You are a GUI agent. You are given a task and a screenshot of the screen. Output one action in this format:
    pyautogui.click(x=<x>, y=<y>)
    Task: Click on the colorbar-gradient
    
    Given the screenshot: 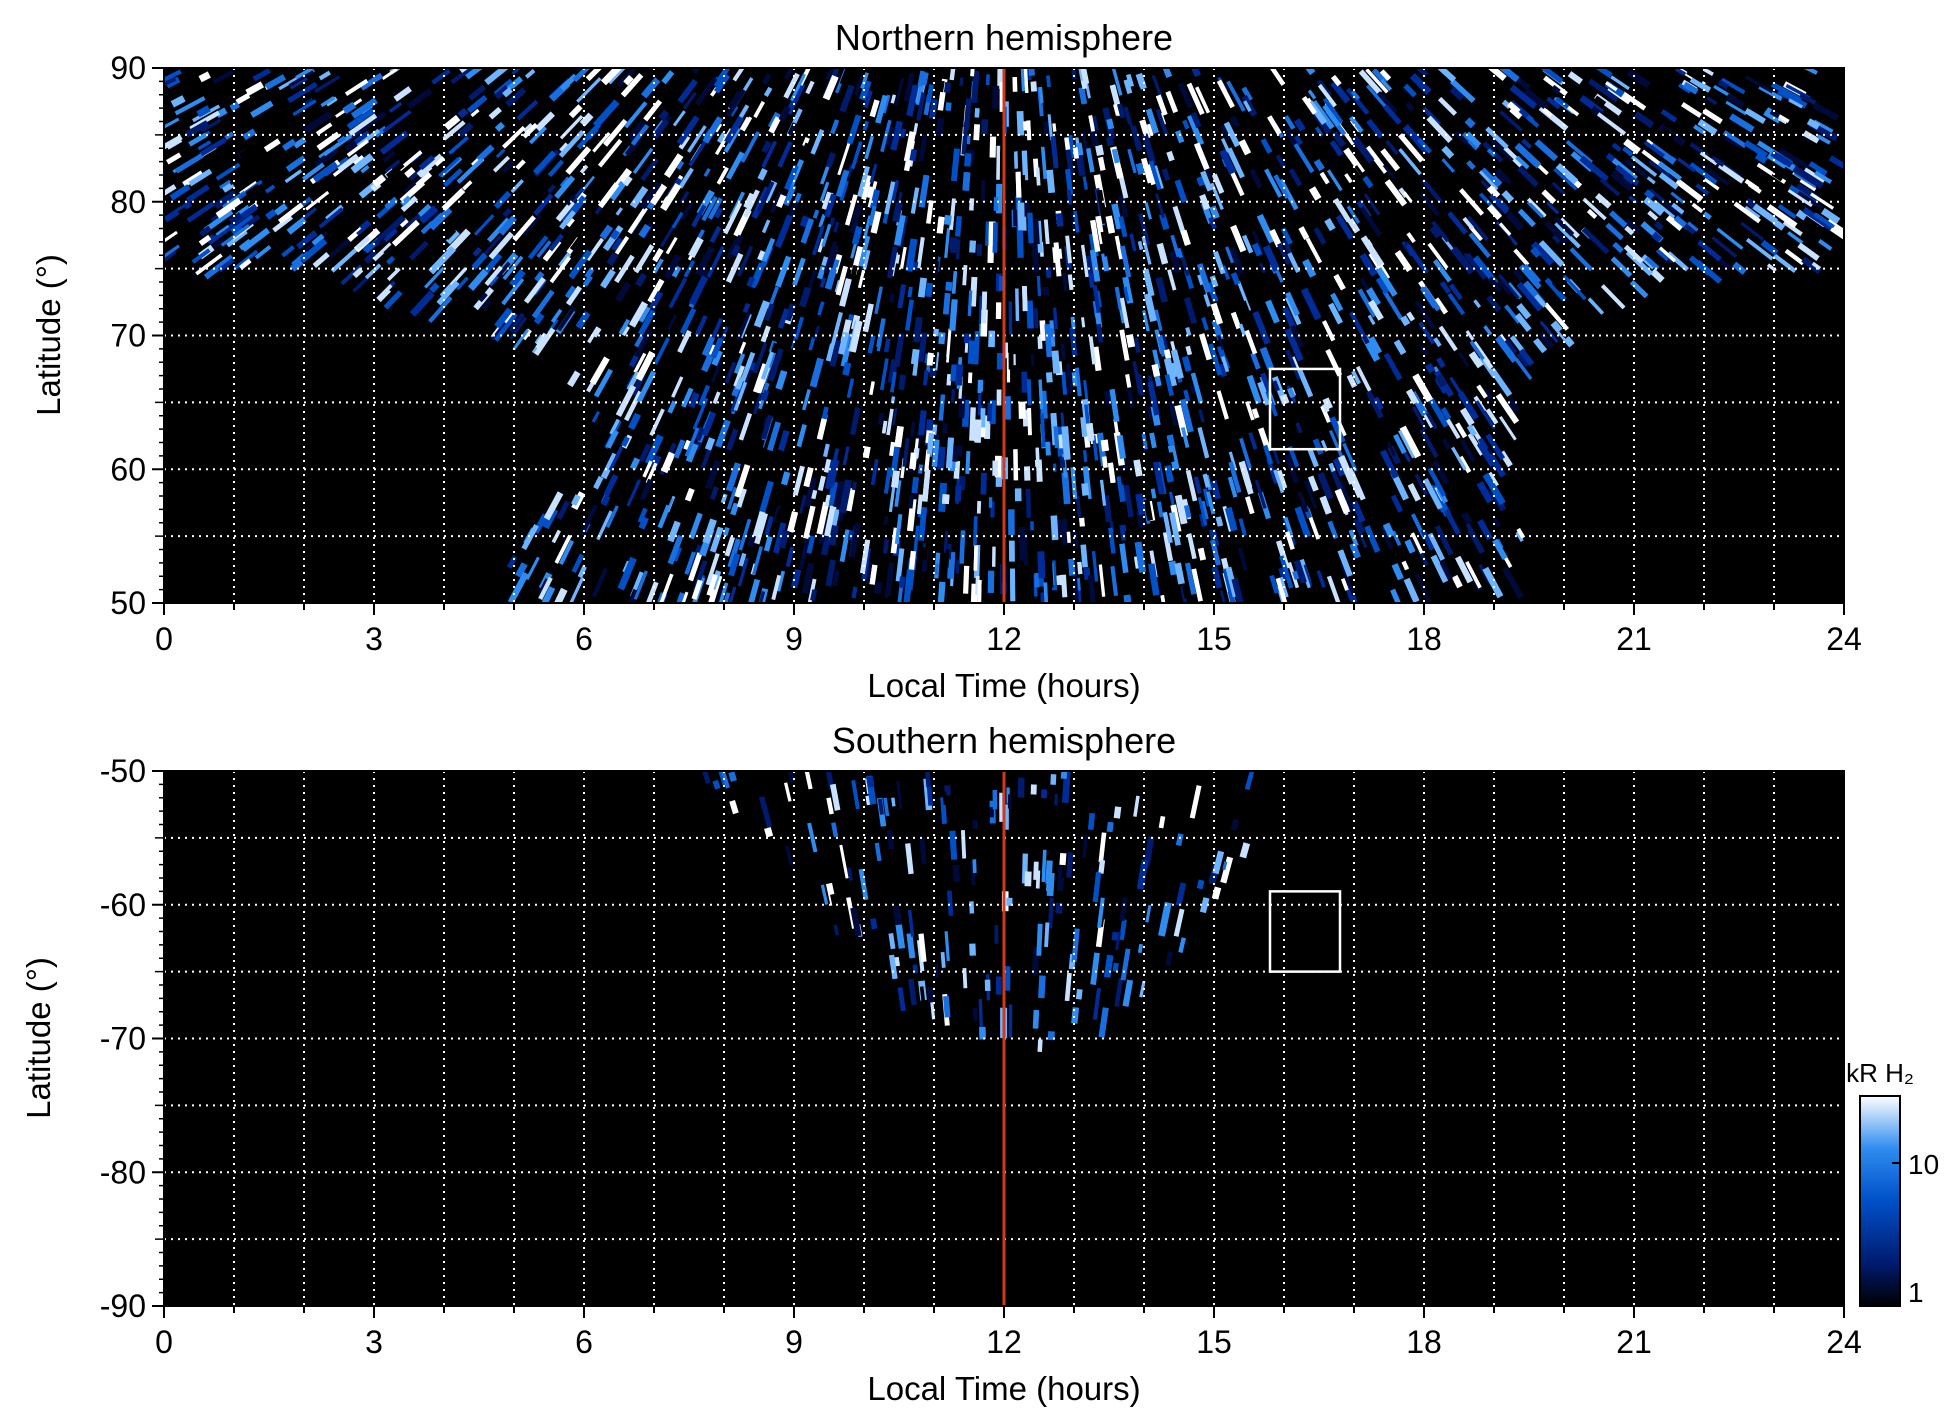 What is the action you would take?
    pyautogui.click(x=1880, y=1201)
    